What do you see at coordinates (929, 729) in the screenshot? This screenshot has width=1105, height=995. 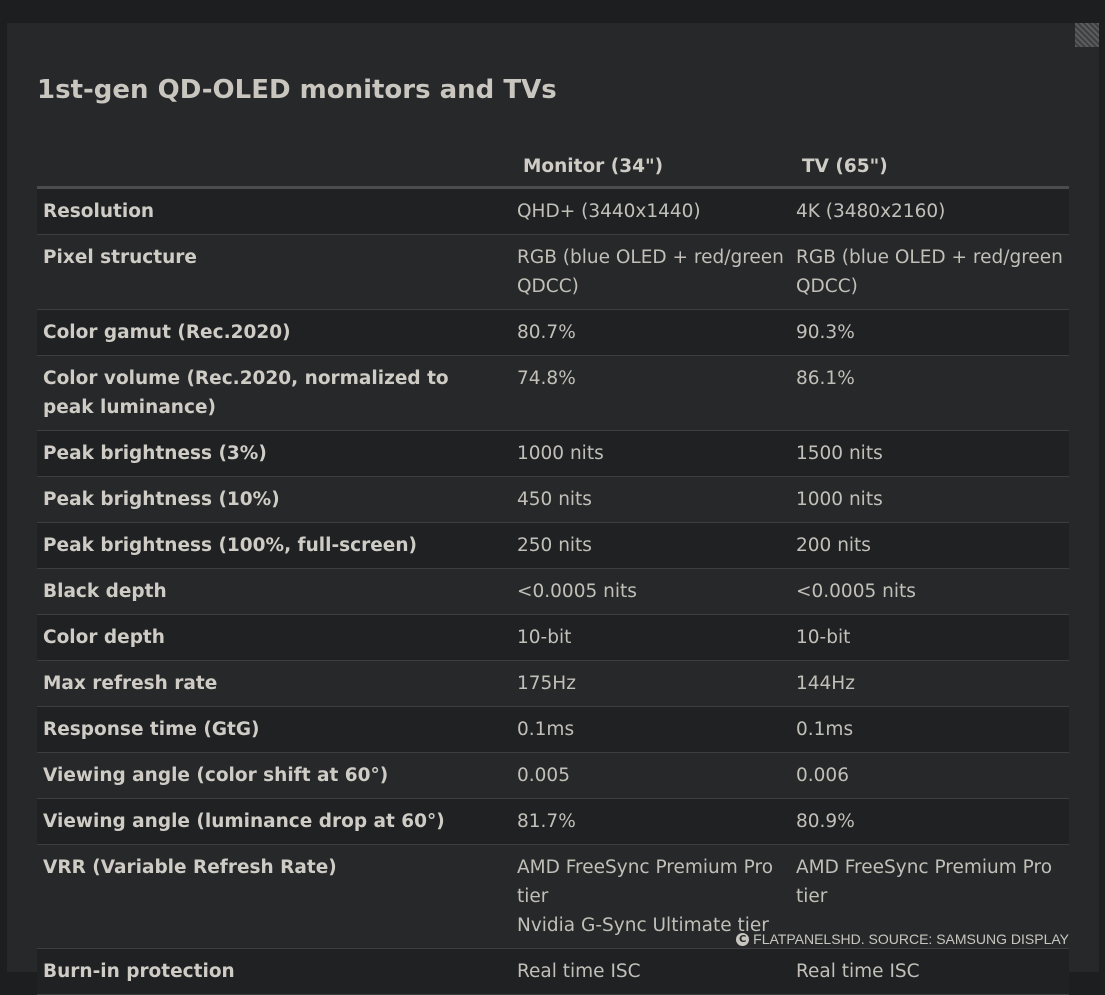 I see `cell-tv: 0.1ms` at bounding box center [929, 729].